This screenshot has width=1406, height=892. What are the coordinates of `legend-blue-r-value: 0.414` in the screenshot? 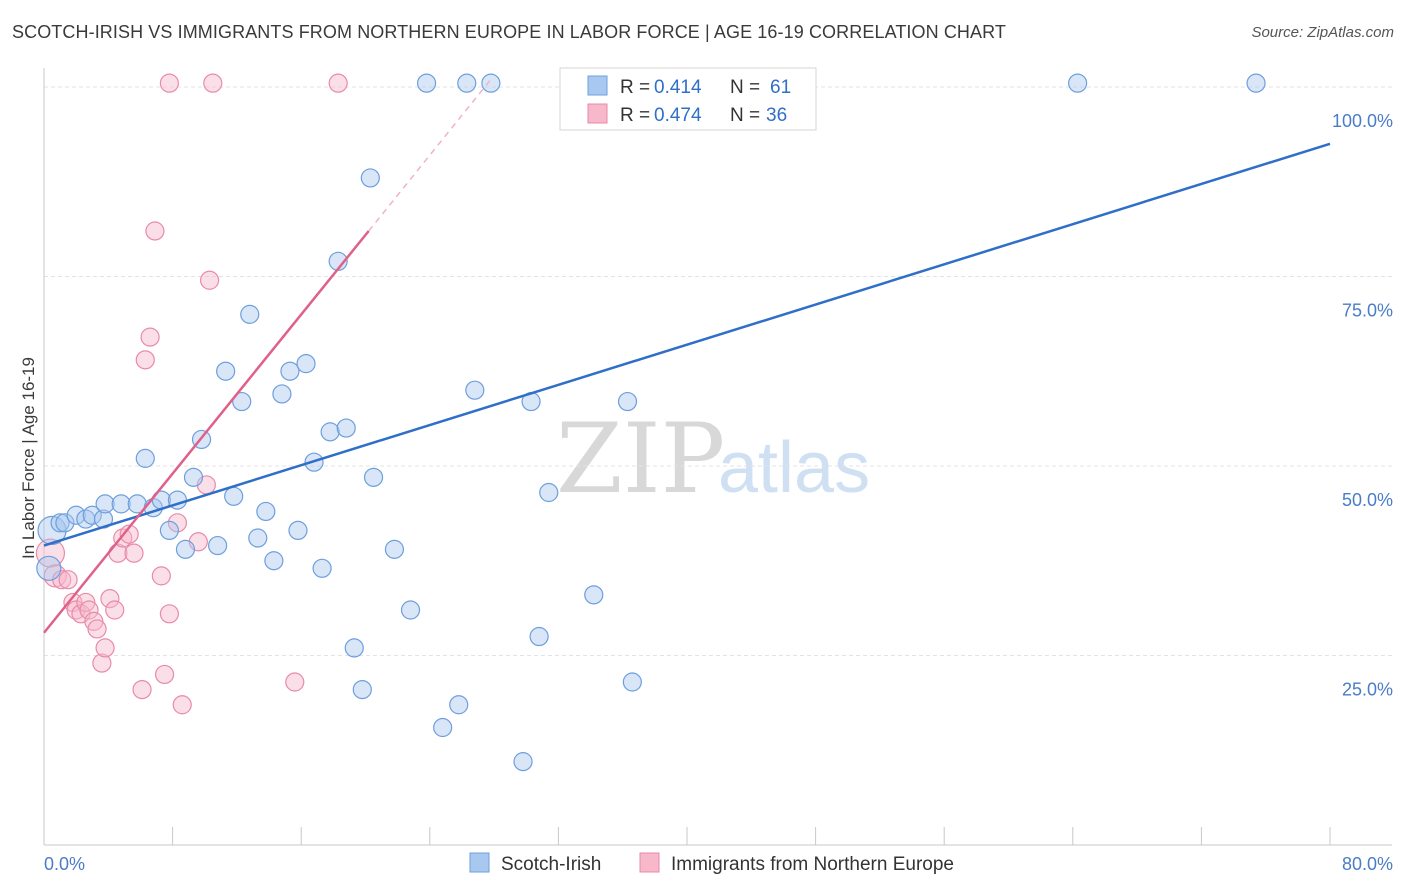 It's located at (678, 87).